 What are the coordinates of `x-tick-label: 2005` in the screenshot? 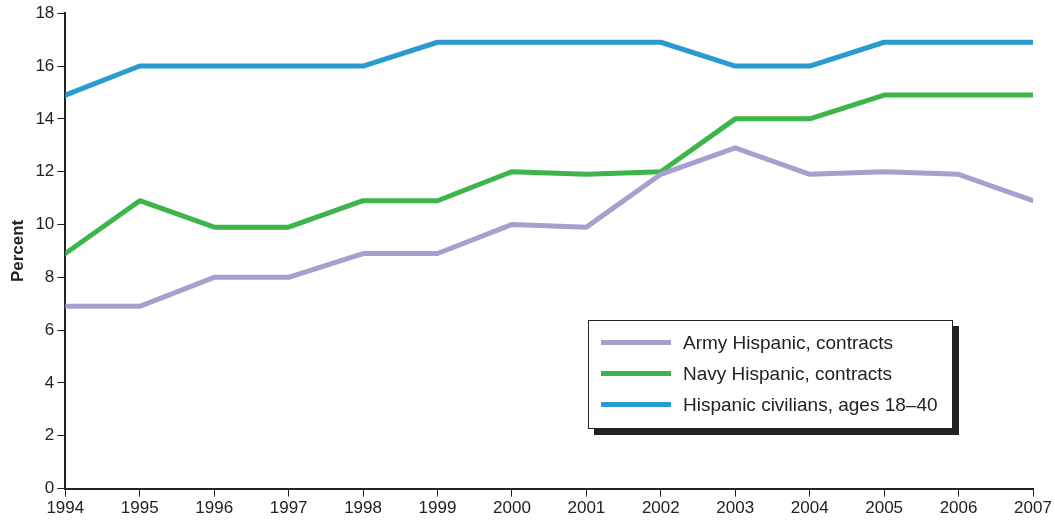 It's located at (884, 508).